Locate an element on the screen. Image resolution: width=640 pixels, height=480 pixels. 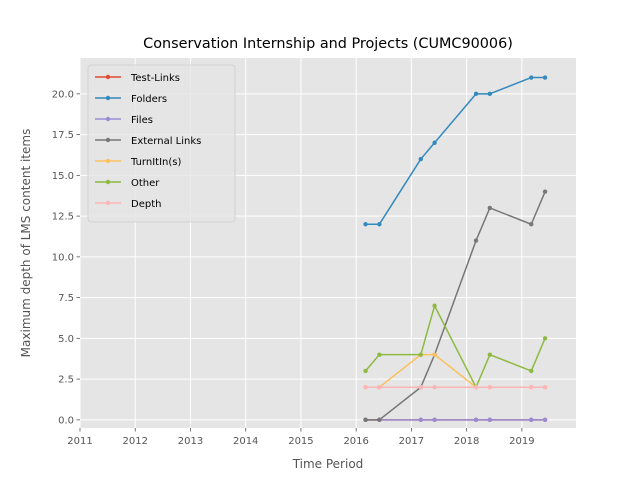
x-tick-label: 2019 is located at coordinates (521, 441).